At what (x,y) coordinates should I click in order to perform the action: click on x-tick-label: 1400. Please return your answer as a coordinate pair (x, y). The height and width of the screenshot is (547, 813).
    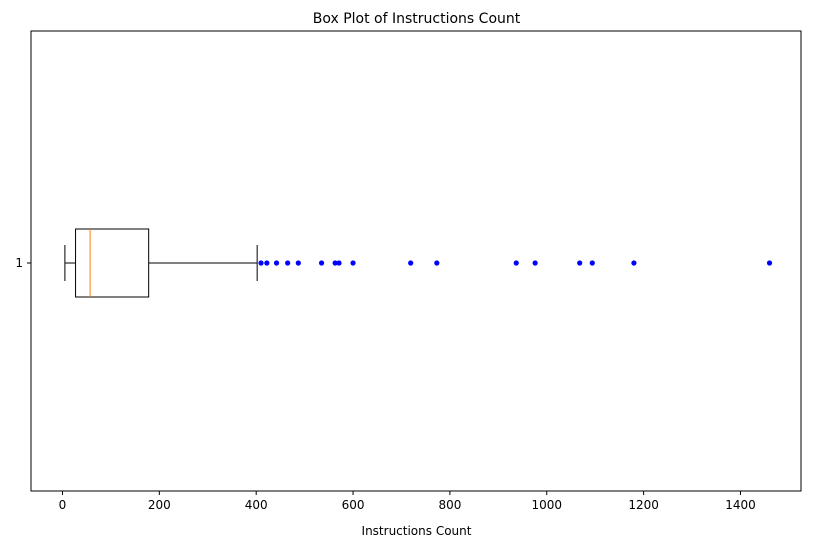
    Looking at the image, I should click on (740, 505).